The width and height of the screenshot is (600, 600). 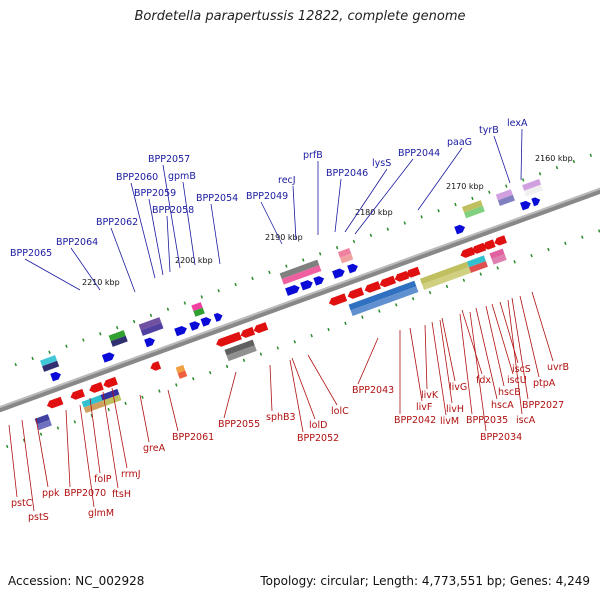 I want to click on forward-gene-label: BPP2060, so click(x=137, y=177).